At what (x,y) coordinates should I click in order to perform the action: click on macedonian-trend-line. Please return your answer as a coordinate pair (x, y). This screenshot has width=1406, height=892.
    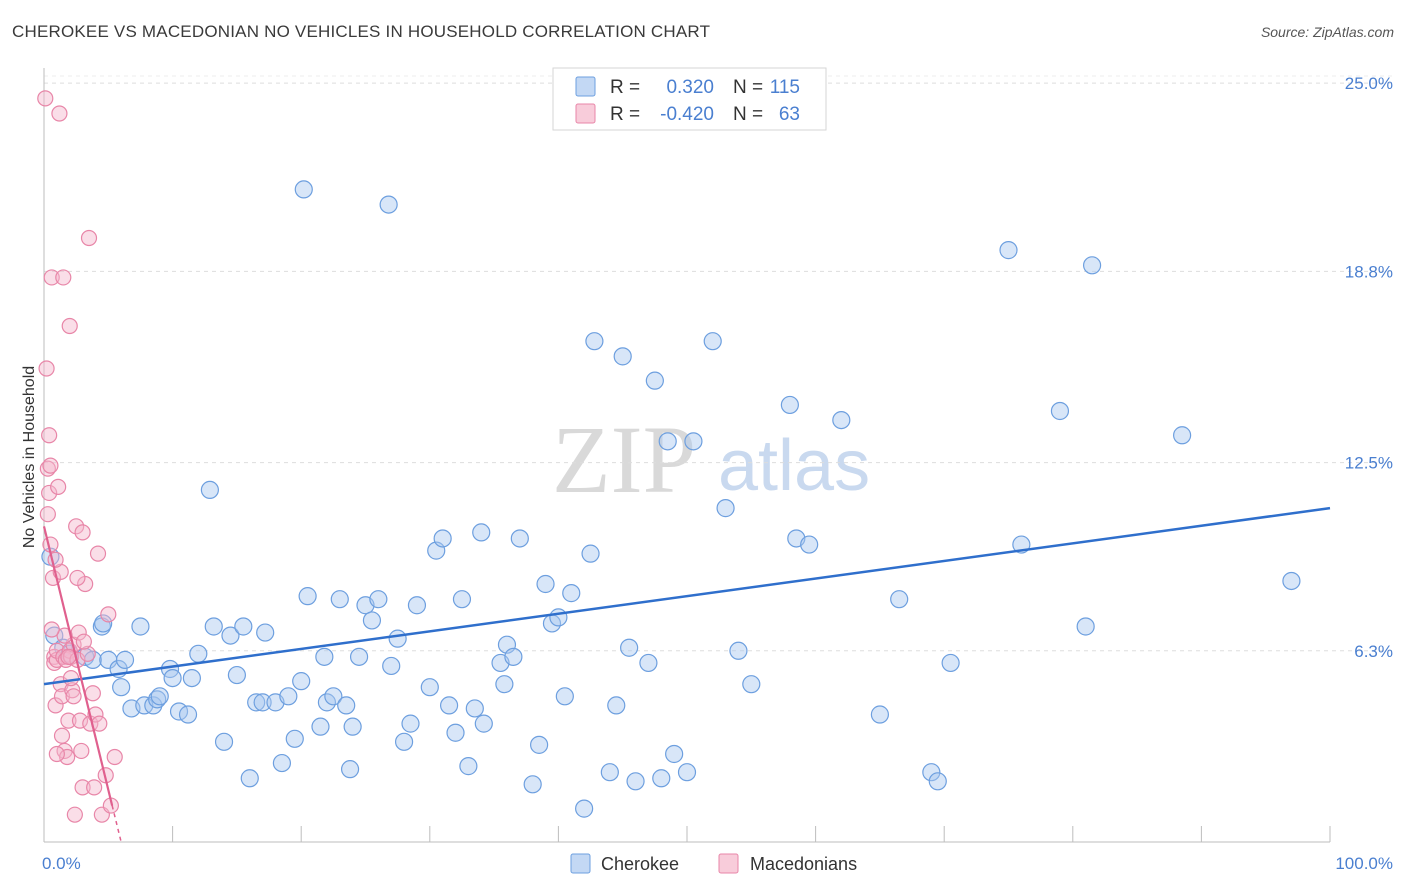
    Looking at the image, I should click on (78, 666).